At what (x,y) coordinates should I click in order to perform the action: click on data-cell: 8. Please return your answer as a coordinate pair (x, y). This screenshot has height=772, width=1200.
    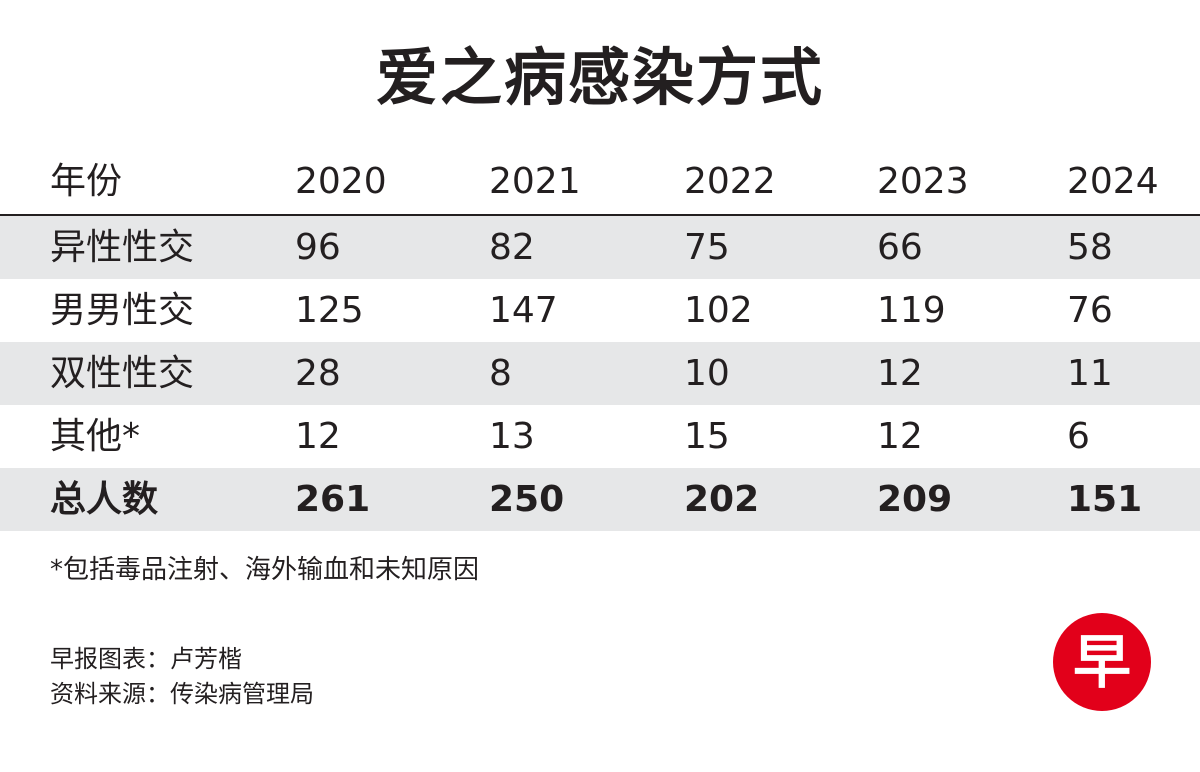
    Looking at the image, I should click on (500, 373).